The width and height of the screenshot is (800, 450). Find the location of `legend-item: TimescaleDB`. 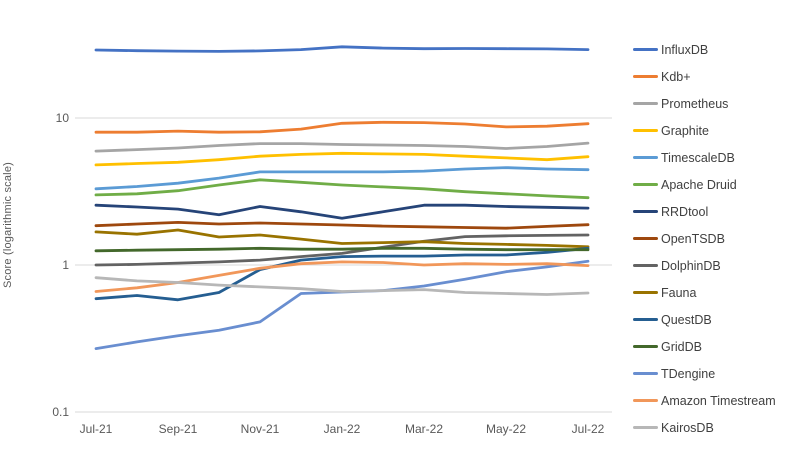

legend-item: TimescaleDB is located at coordinates (704, 157).